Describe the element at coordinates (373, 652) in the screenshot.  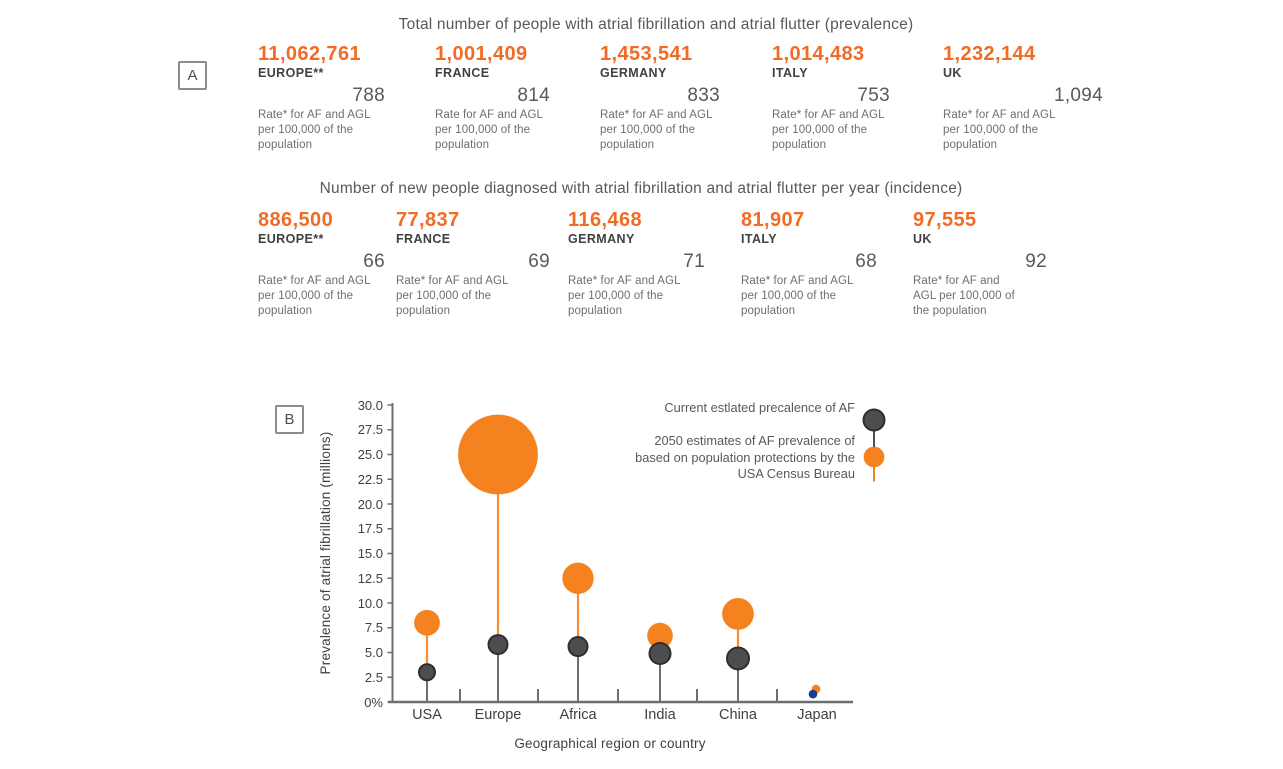
I see `y-tick-label: 5.0` at that location.